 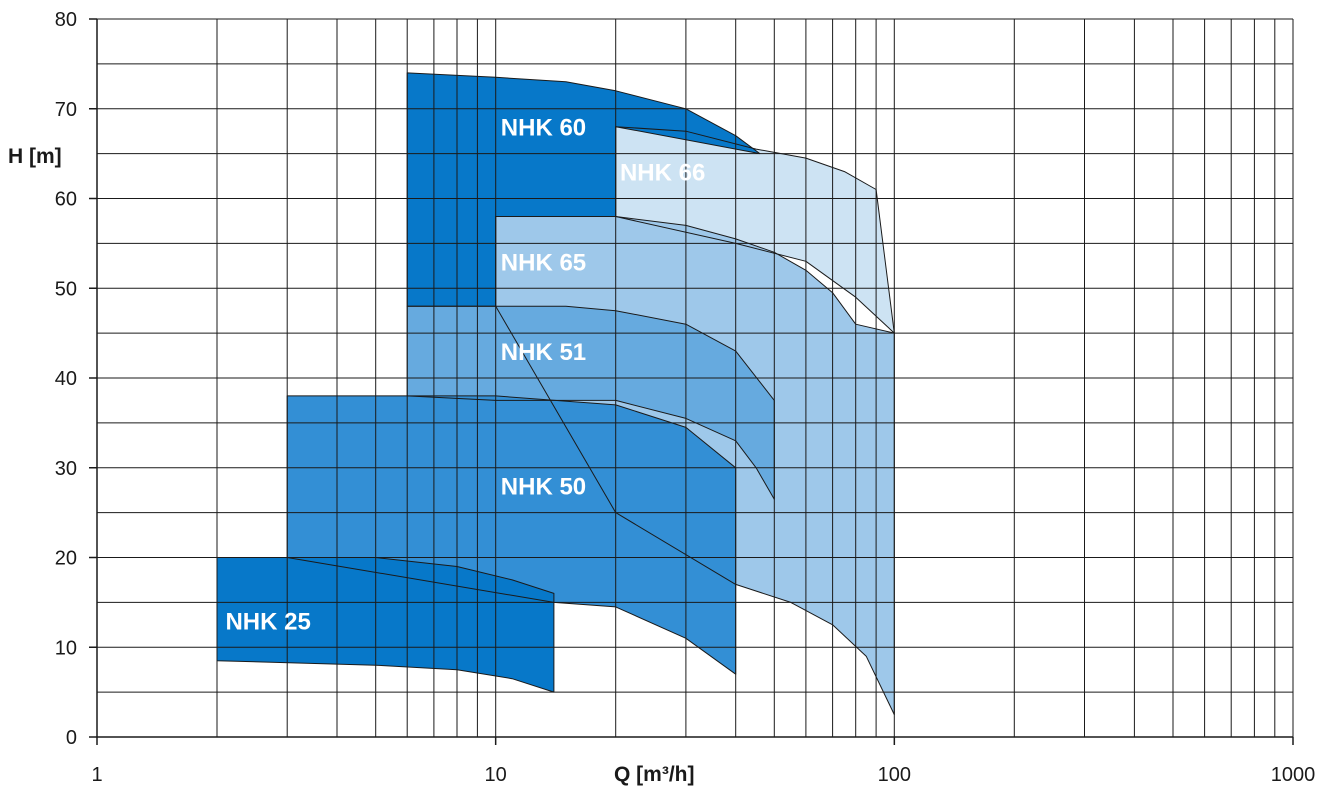 What do you see at coordinates (66, 648) in the screenshot?
I see `y-tick-label: 10` at bounding box center [66, 648].